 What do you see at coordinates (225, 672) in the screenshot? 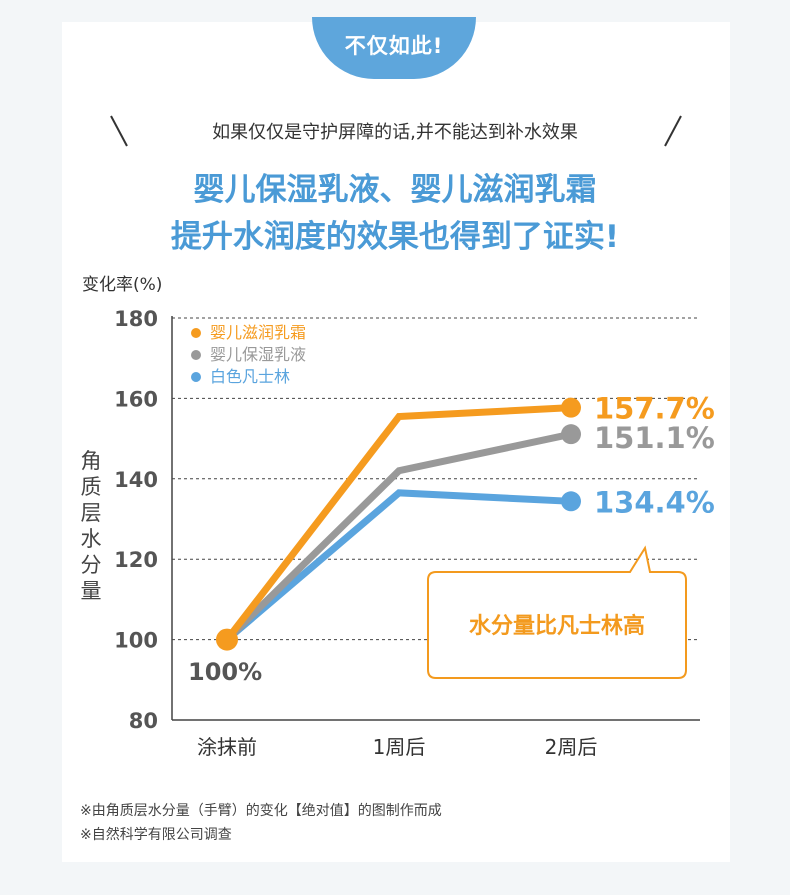
I see `start-label: 100%` at bounding box center [225, 672].